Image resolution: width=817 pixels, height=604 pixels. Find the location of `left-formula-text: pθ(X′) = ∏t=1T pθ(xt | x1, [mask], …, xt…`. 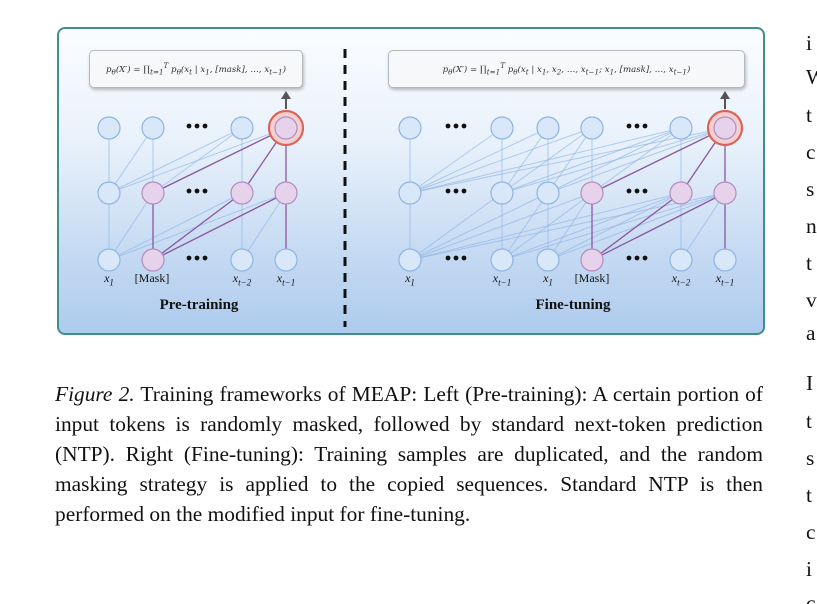

left-formula-text: pθ(X′) = ∏t=1T pθ(xt | x1, [mask], …, xt… is located at coordinates (196, 69).